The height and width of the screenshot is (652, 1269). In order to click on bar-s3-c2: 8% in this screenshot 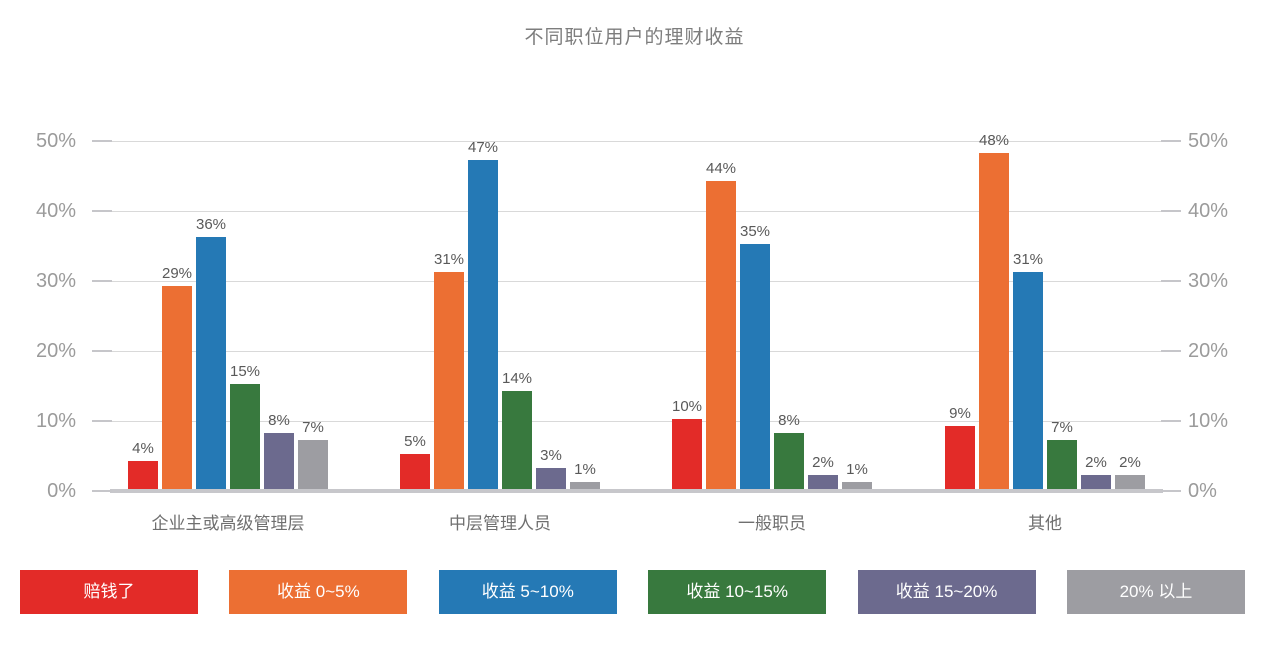, I will do `click(789, 450)`.